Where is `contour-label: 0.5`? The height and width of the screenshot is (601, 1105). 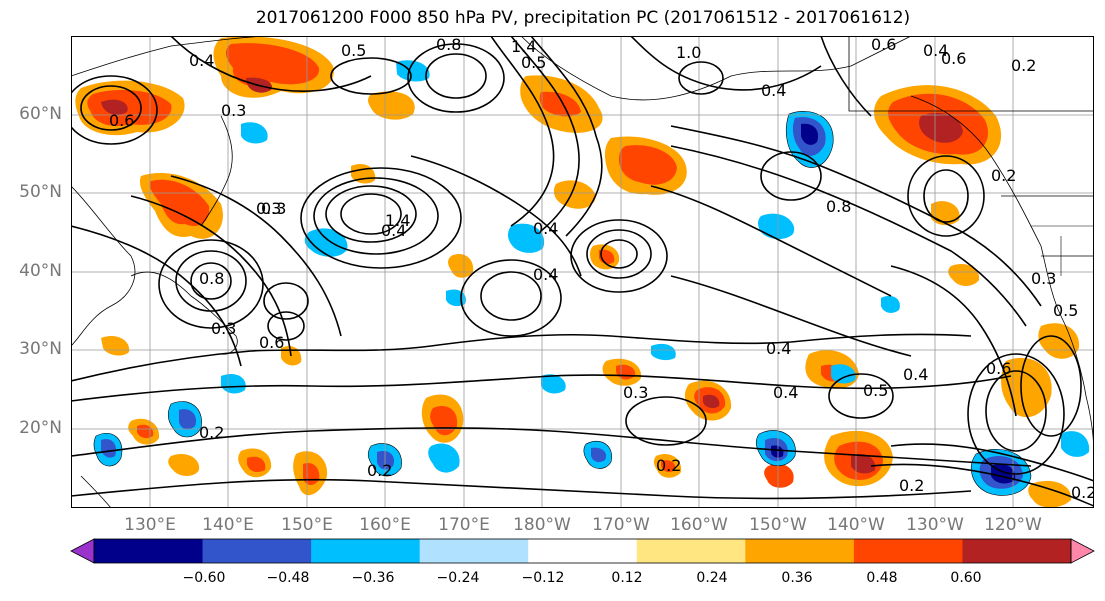
contour-label: 0.5 is located at coordinates (533, 62).